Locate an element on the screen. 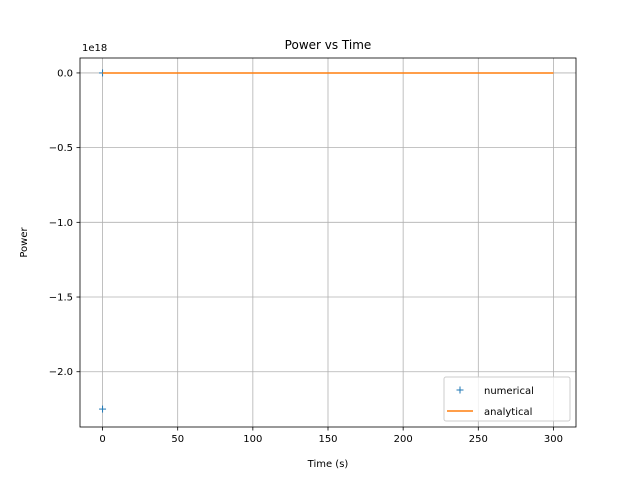 Image resolution: width=640 pixels, height=480 pixels. y-axis-ticks: 0.0 −0.5 −1.0 −1.5 −2.0 is located at coordinates (64, 223).